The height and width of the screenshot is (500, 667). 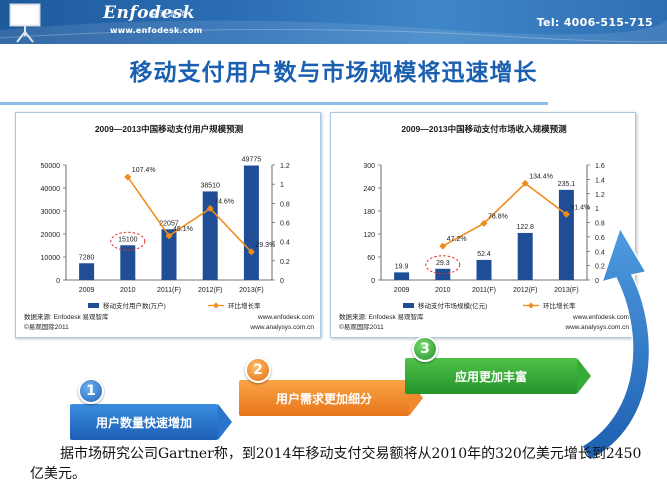 I want to click on x-tick-label: 2009, so click(x=402, y=290).